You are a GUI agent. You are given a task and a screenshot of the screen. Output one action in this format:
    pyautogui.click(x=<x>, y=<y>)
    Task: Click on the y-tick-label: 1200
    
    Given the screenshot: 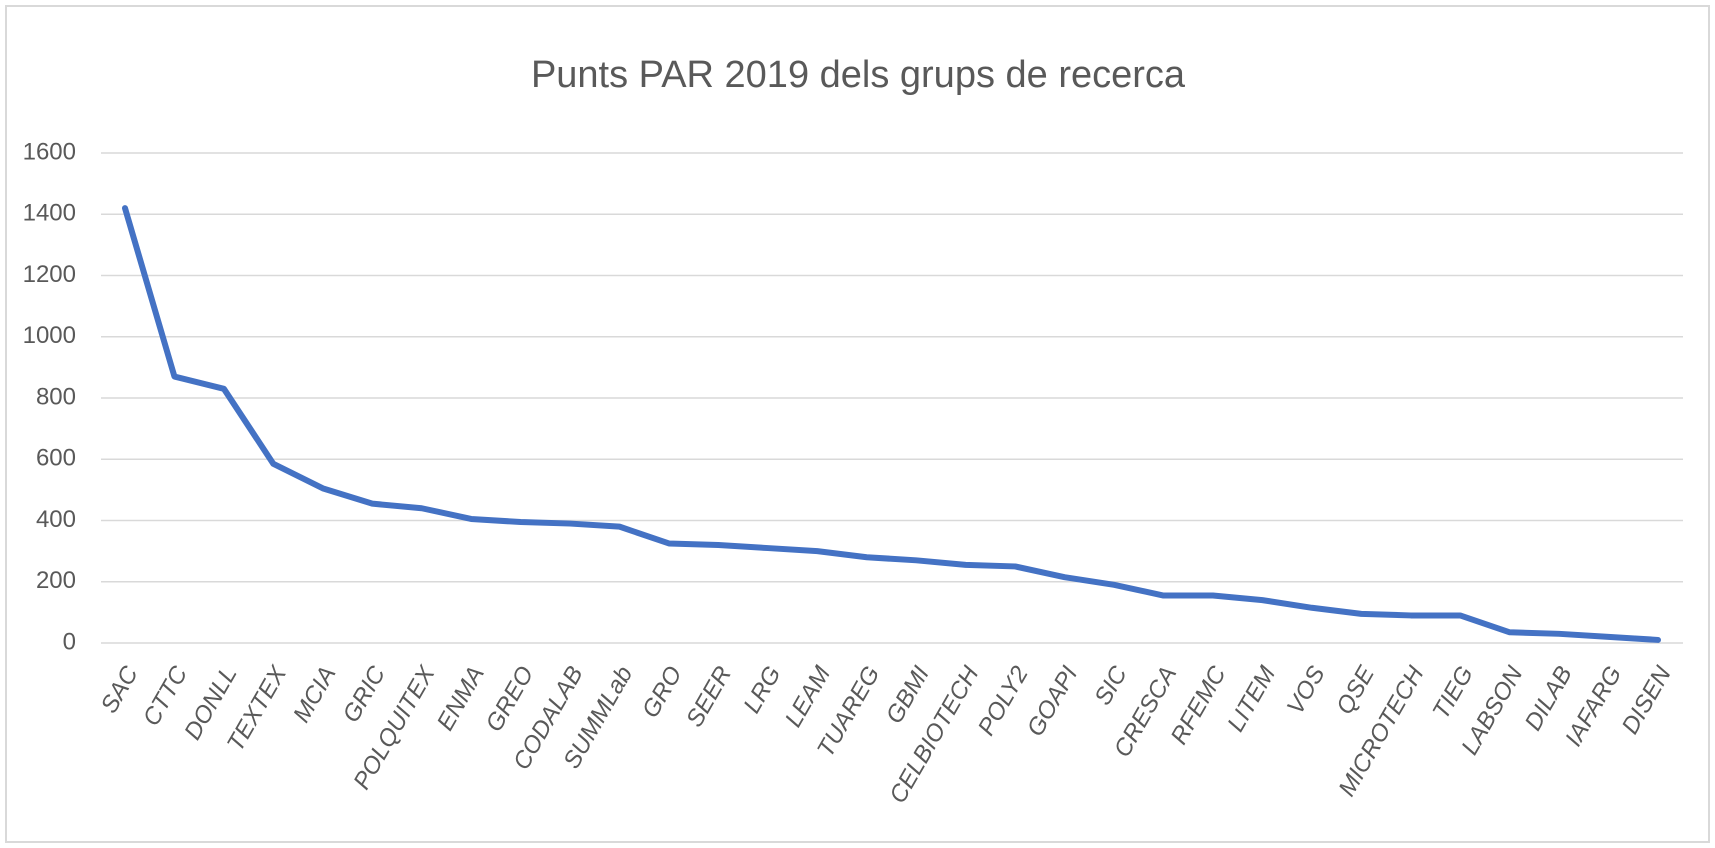 What is the action you would take?
    pyautogui.click(x=49, y=274)
    